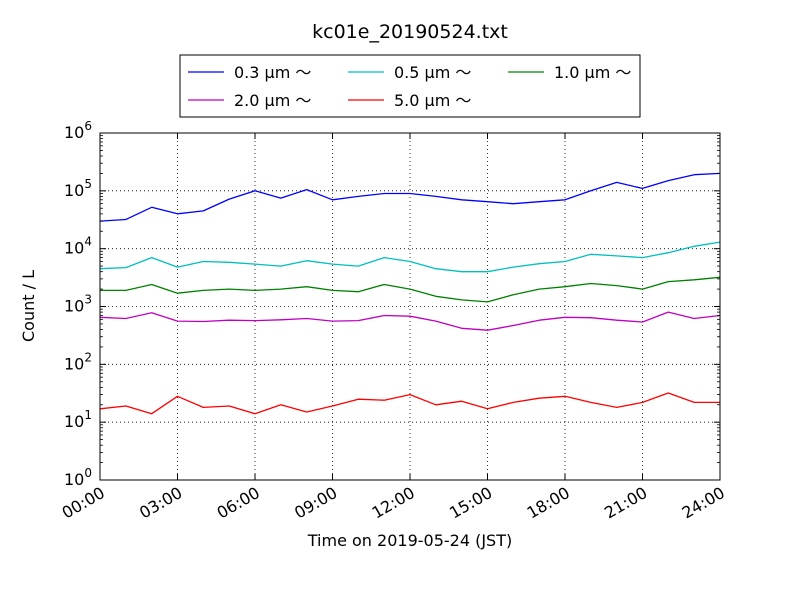 This screenshot has width=800, height=600. Describe the element at coordinates (78, 304) in the screenshot. I see `y-tick-label: 10³` at that location.